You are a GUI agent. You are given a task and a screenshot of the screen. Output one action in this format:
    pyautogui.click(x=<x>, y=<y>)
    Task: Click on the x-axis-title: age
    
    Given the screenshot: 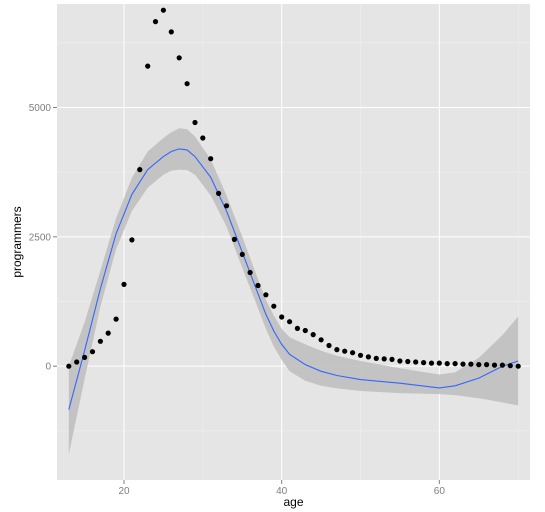 What is the action you would take?
    pyautogui.click(x=293, y=502)
    